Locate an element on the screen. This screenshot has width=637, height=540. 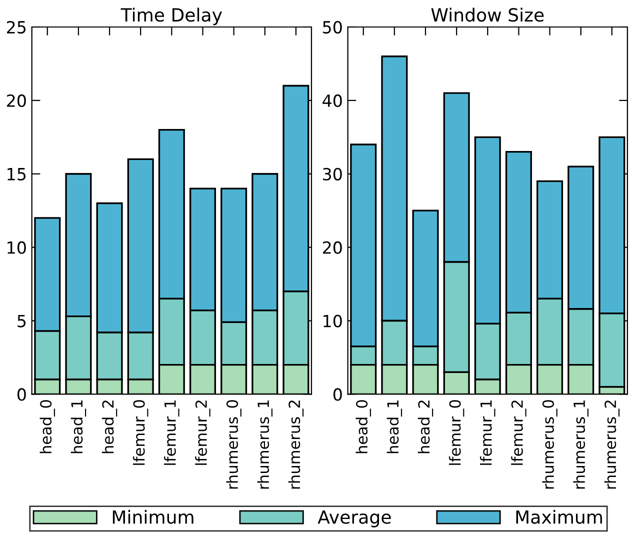
y-tick-label: 30 is located at coordinates (332, 174).